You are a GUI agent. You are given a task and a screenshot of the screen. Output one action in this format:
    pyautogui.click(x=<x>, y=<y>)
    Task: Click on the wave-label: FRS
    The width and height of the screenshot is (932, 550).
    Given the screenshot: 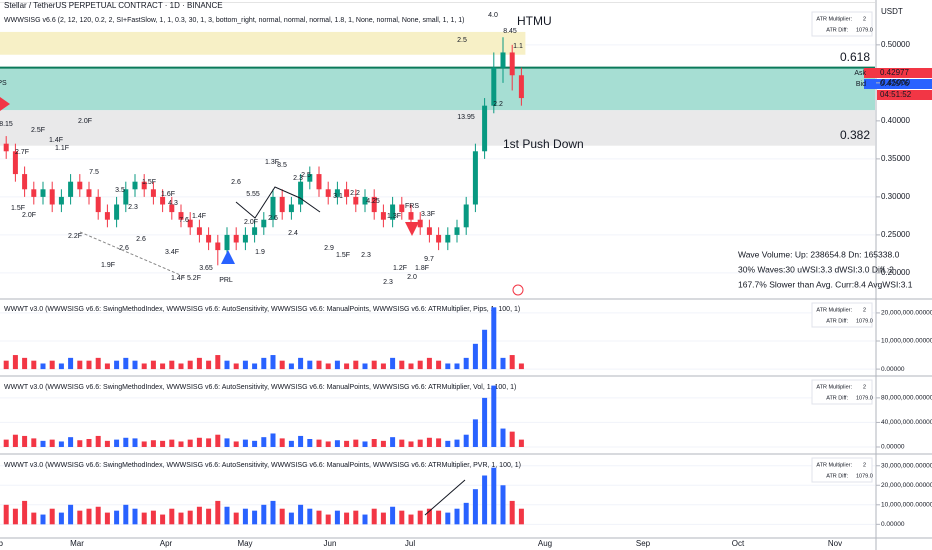 What is the action you would take?
    pyautogui.click(x=412, y=206)
    